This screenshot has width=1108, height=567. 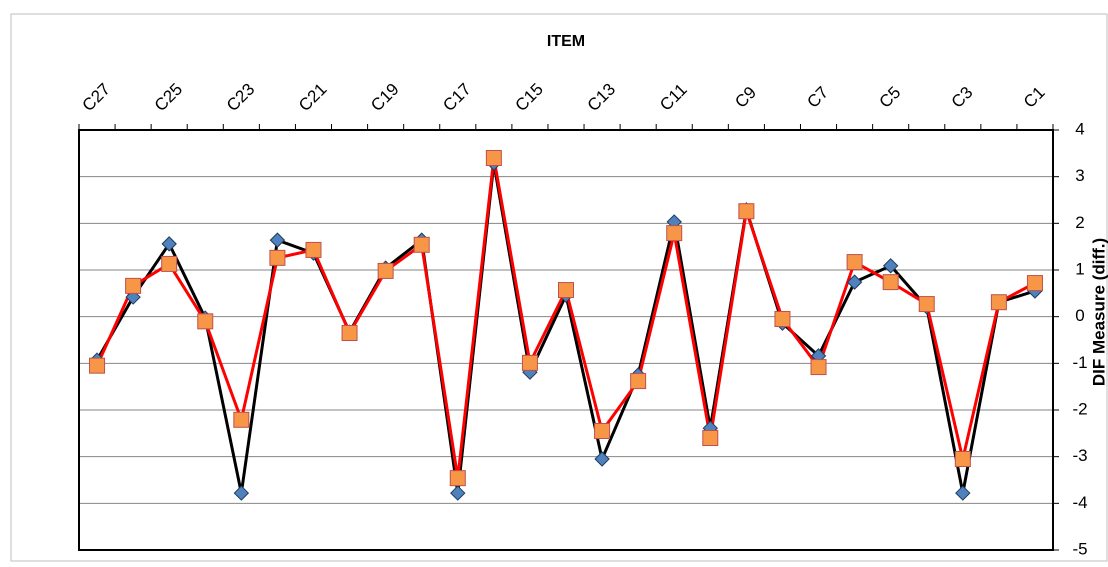 What do you see at coordinates (673, 97) in the screenshot?
I see `x-tick-label: C11` at bounding box center [673, 97].